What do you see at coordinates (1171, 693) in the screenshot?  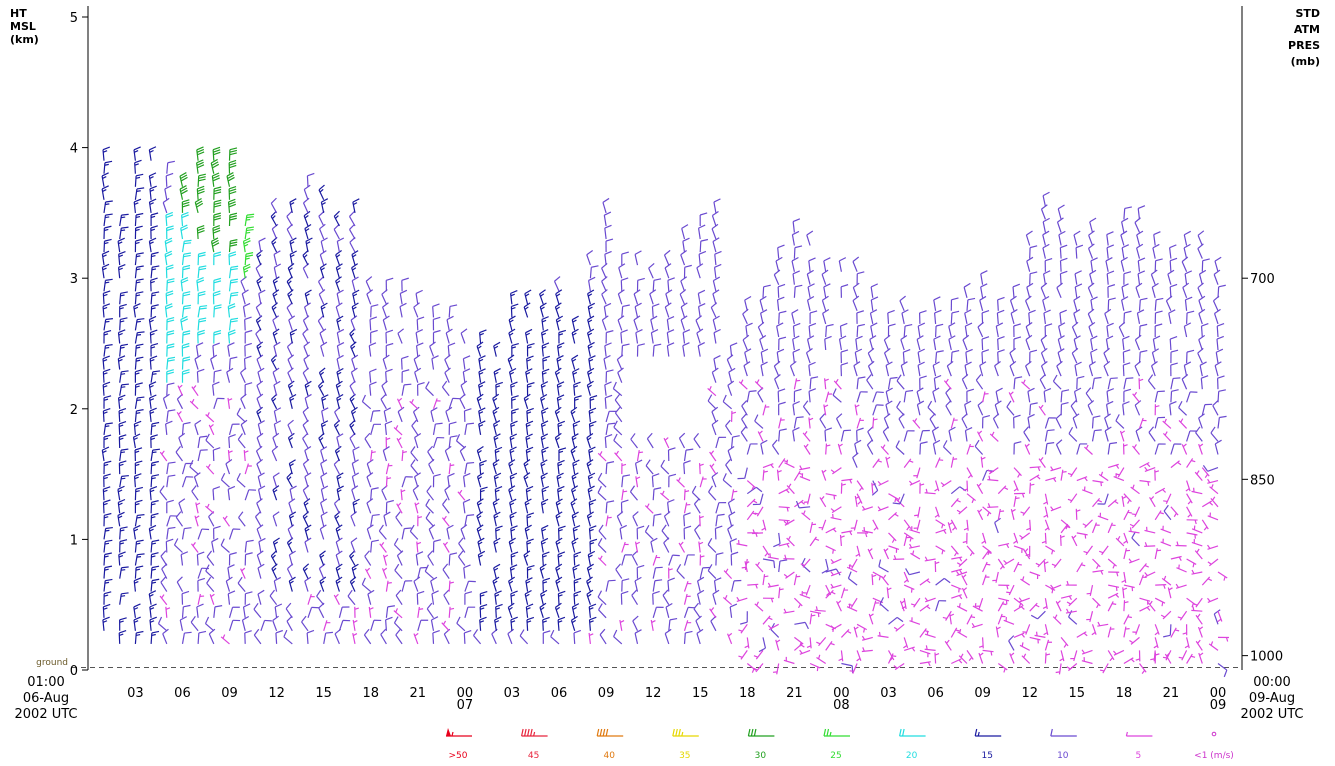 I see `x-tick-label: 21` at bounding box center [1171, 693].